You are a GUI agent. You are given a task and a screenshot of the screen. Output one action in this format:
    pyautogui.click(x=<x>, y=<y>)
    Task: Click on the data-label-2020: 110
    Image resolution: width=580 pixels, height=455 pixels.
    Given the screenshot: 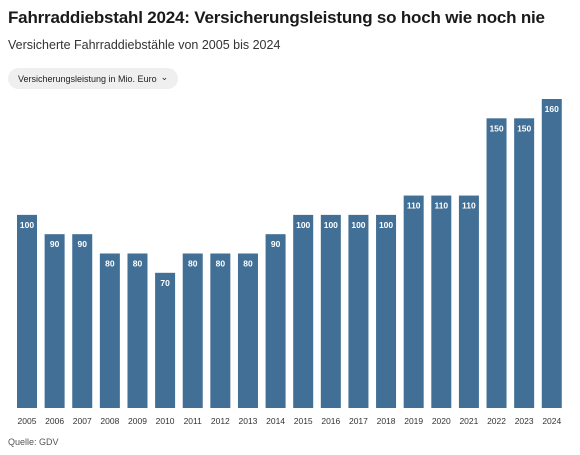 What is the action you would take?
    pyautogui.click(x=441, y=206)
    